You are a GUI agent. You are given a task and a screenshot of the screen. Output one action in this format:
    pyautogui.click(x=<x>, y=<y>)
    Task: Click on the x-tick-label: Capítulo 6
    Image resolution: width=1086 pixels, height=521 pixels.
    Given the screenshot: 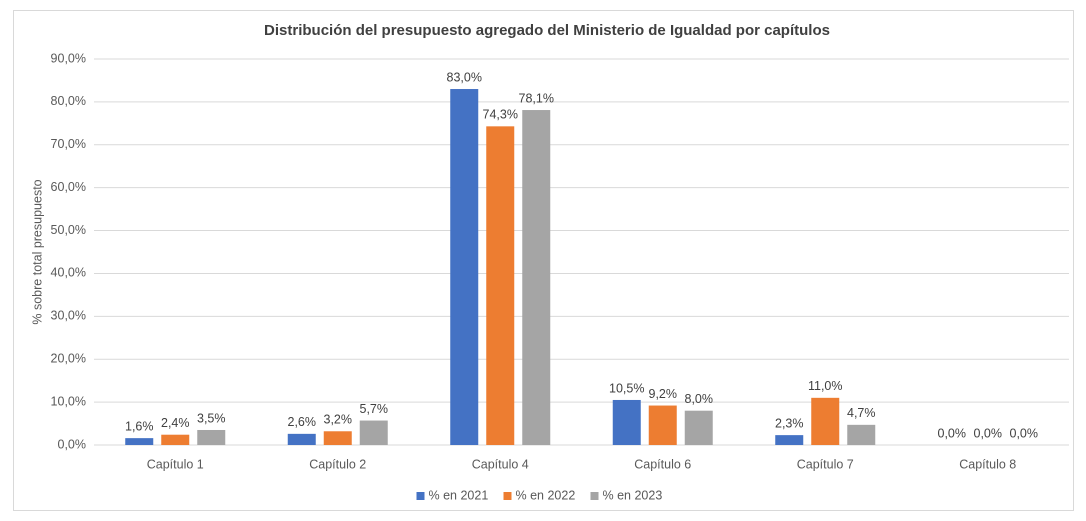 What is the action you would take?
    pyautogui.click(x=662, y=464)
    